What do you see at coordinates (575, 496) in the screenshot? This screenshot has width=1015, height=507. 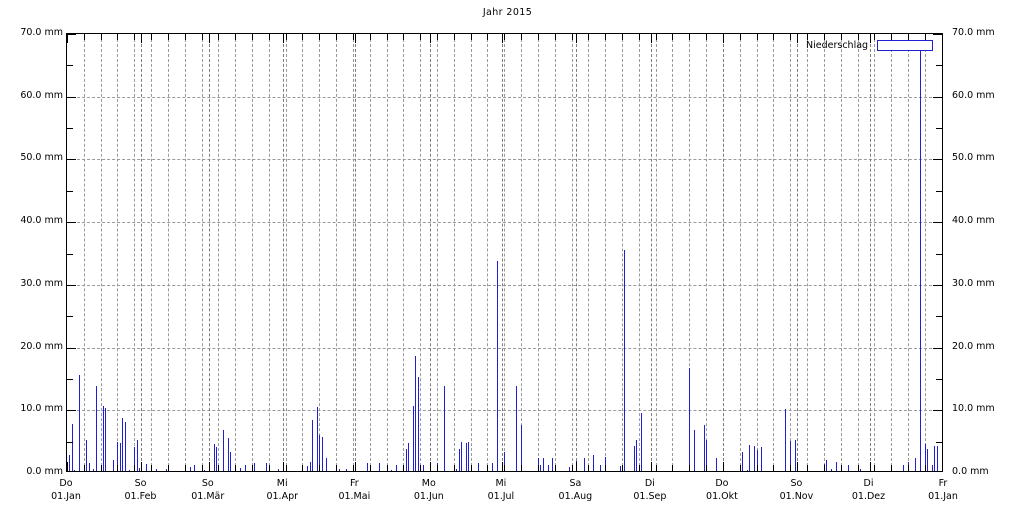 I see `x-axis-label-date: 01.Aug` at bounding box center [575, 496].